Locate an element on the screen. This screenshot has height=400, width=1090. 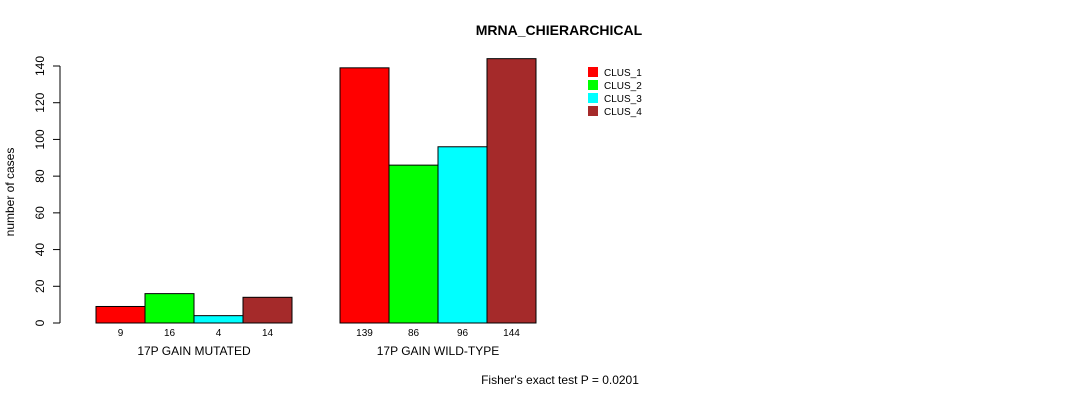
group-labels: 17P GAIN MUTATED 17P GAIN WILD-TYPE is located at coordinates (318, 351).